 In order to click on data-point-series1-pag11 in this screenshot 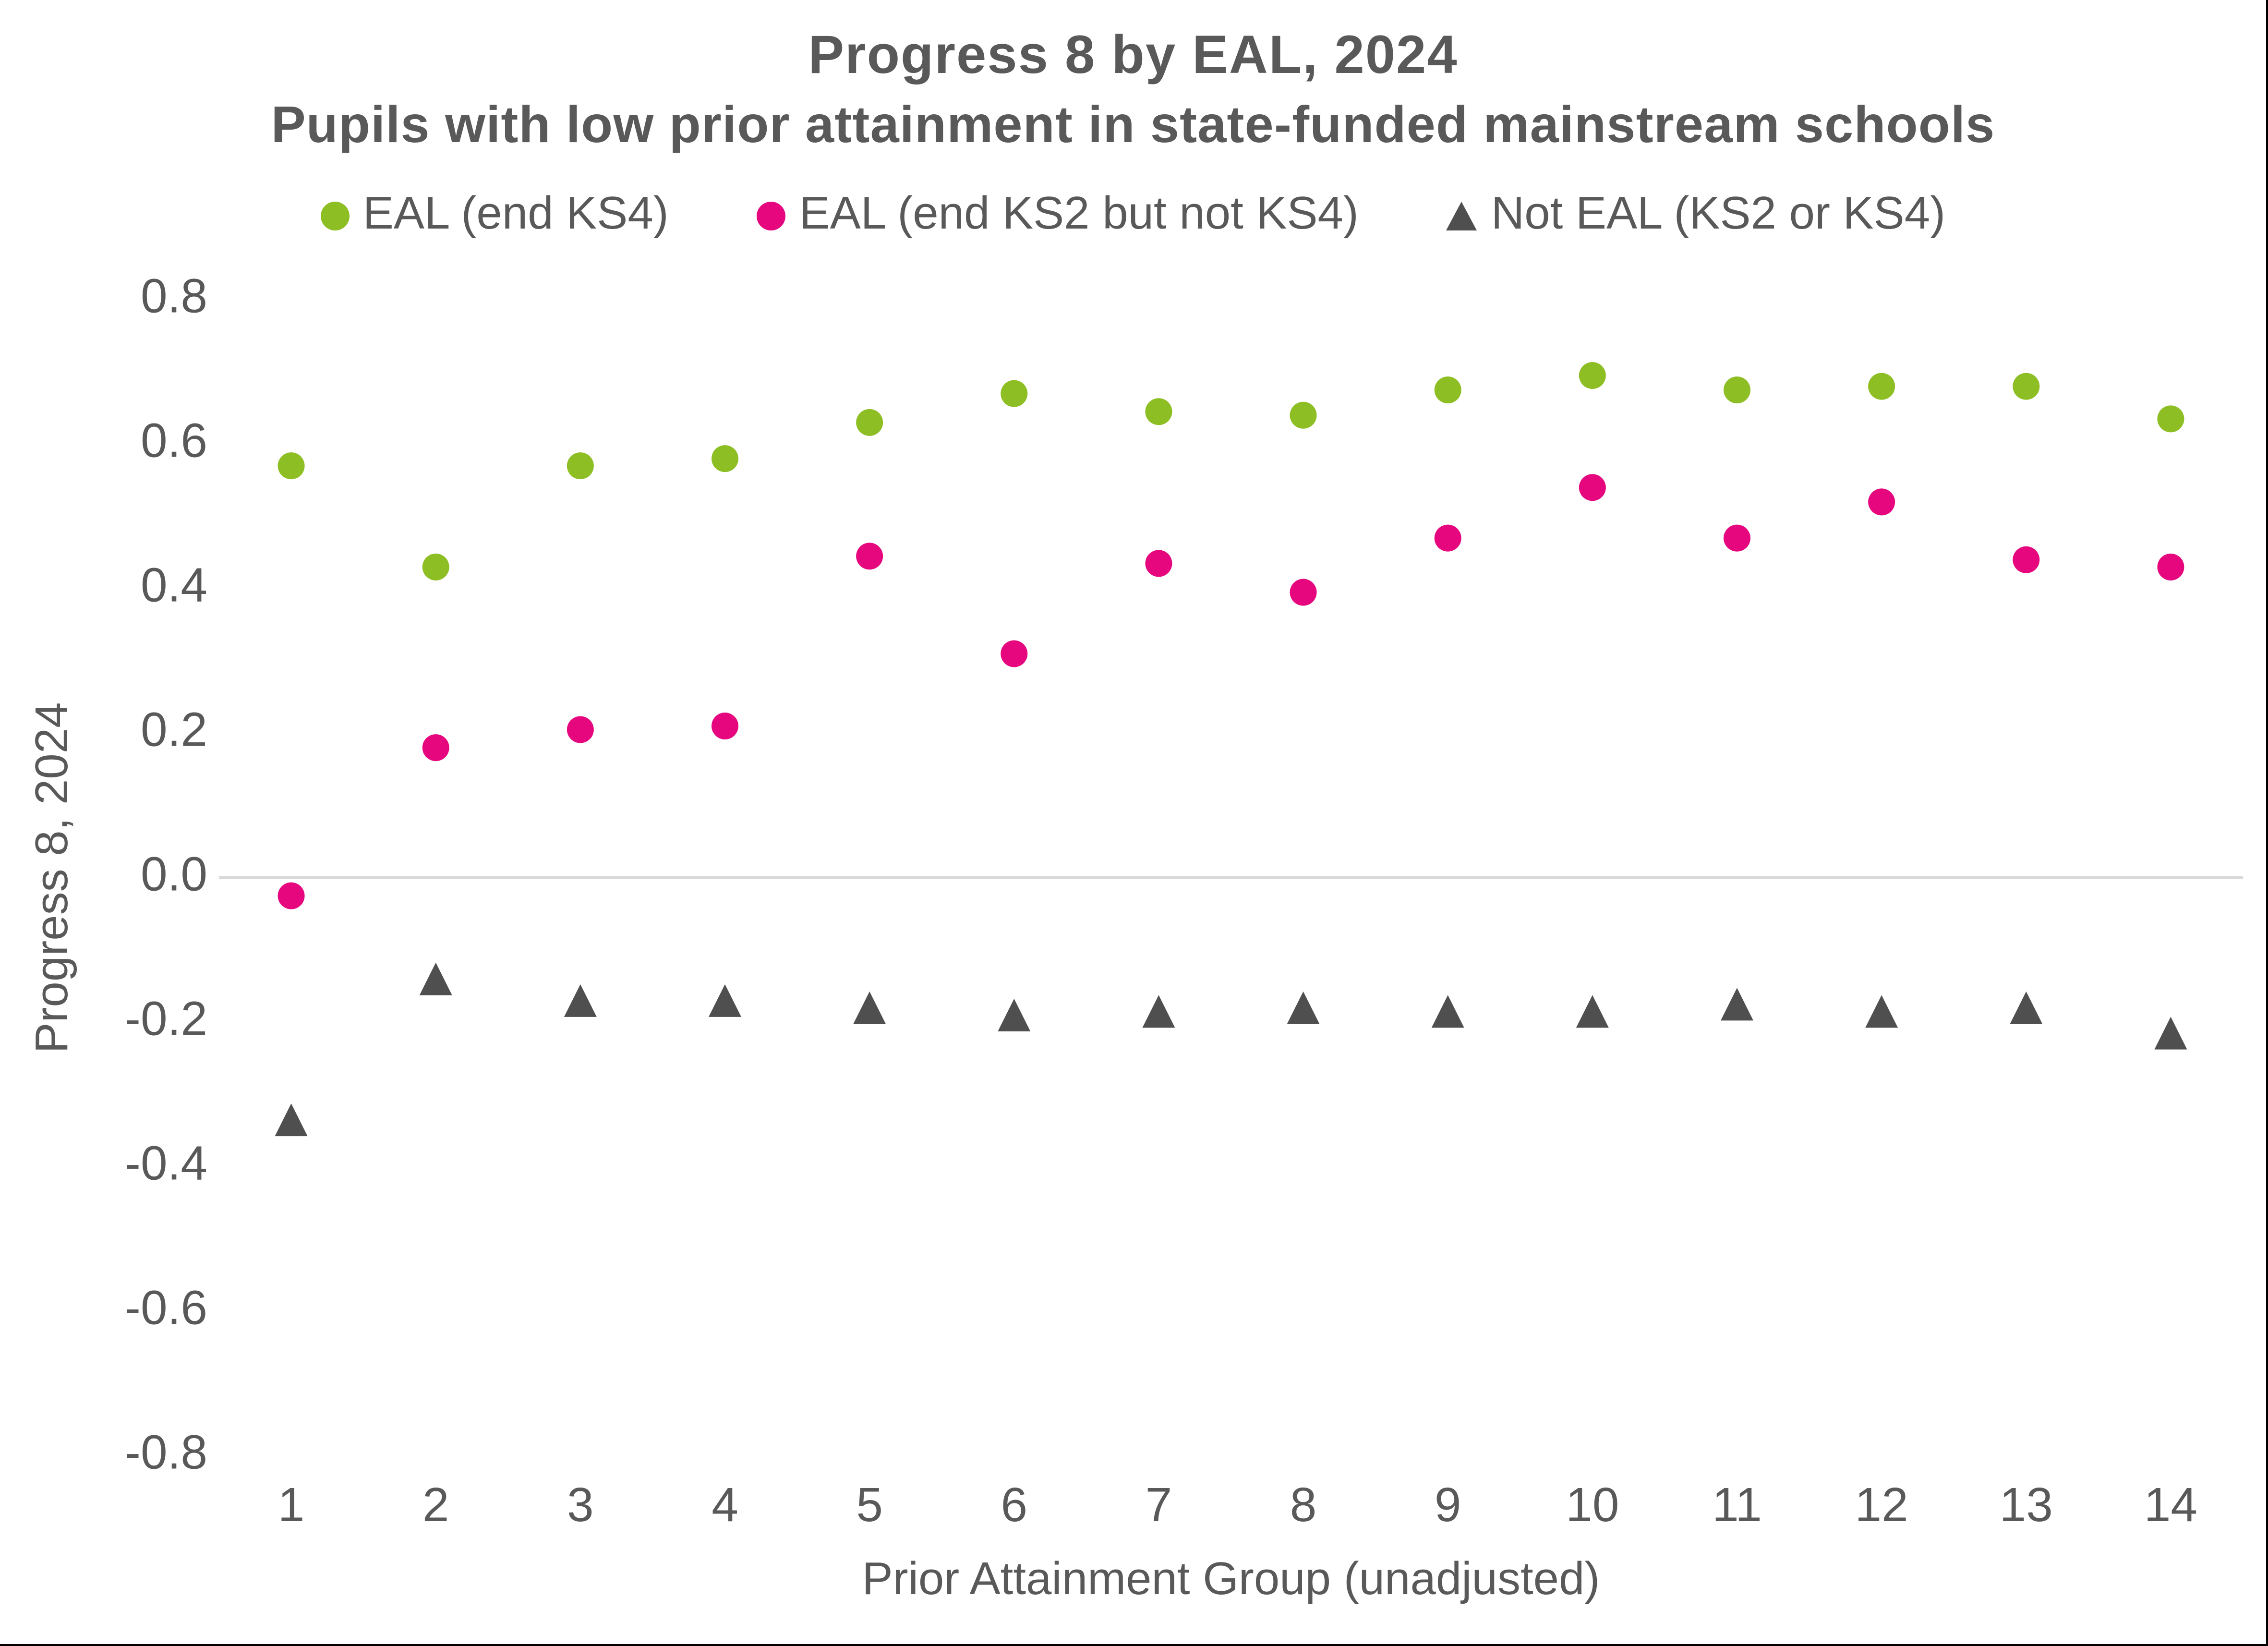, I will do `click(1737, 538)`.